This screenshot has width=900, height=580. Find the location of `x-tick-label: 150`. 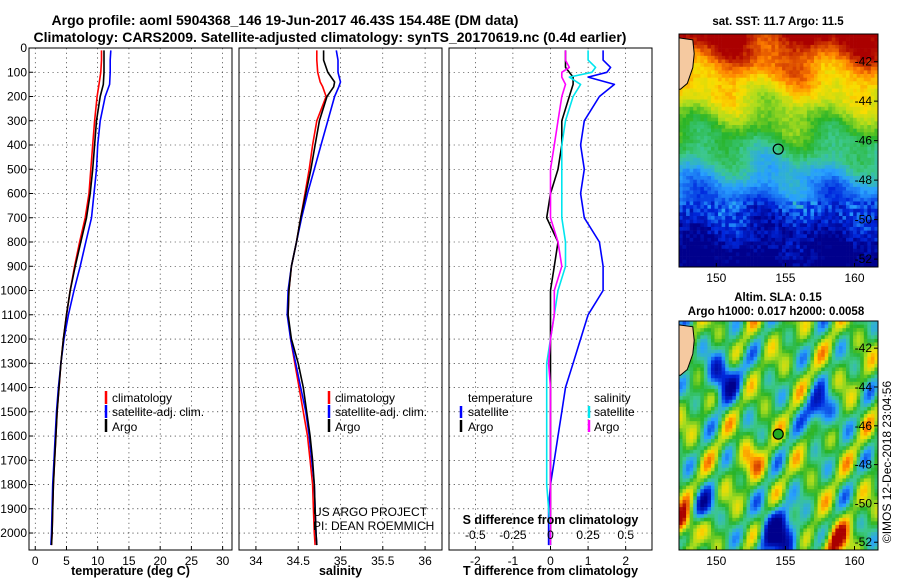

x-tick-label: 150 is located at coordinates (716, 278).